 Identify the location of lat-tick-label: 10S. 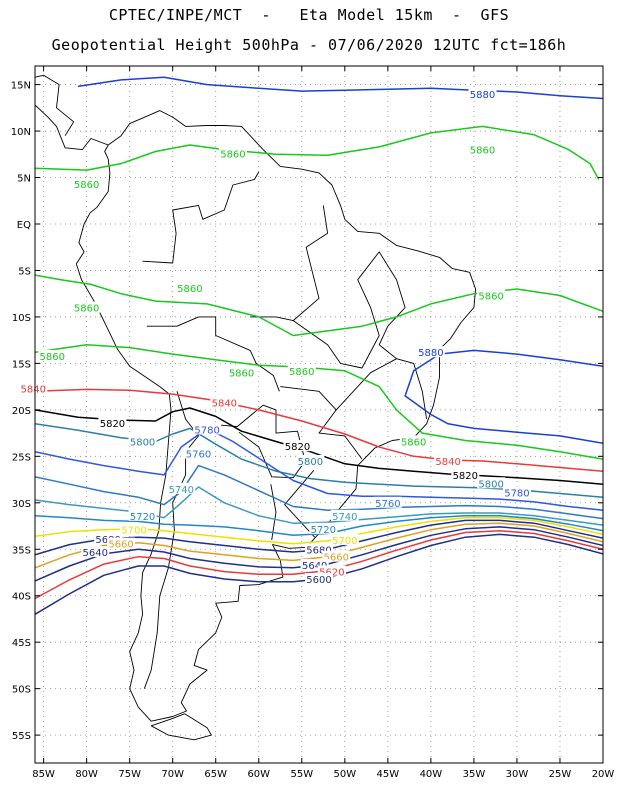
(21, 318).